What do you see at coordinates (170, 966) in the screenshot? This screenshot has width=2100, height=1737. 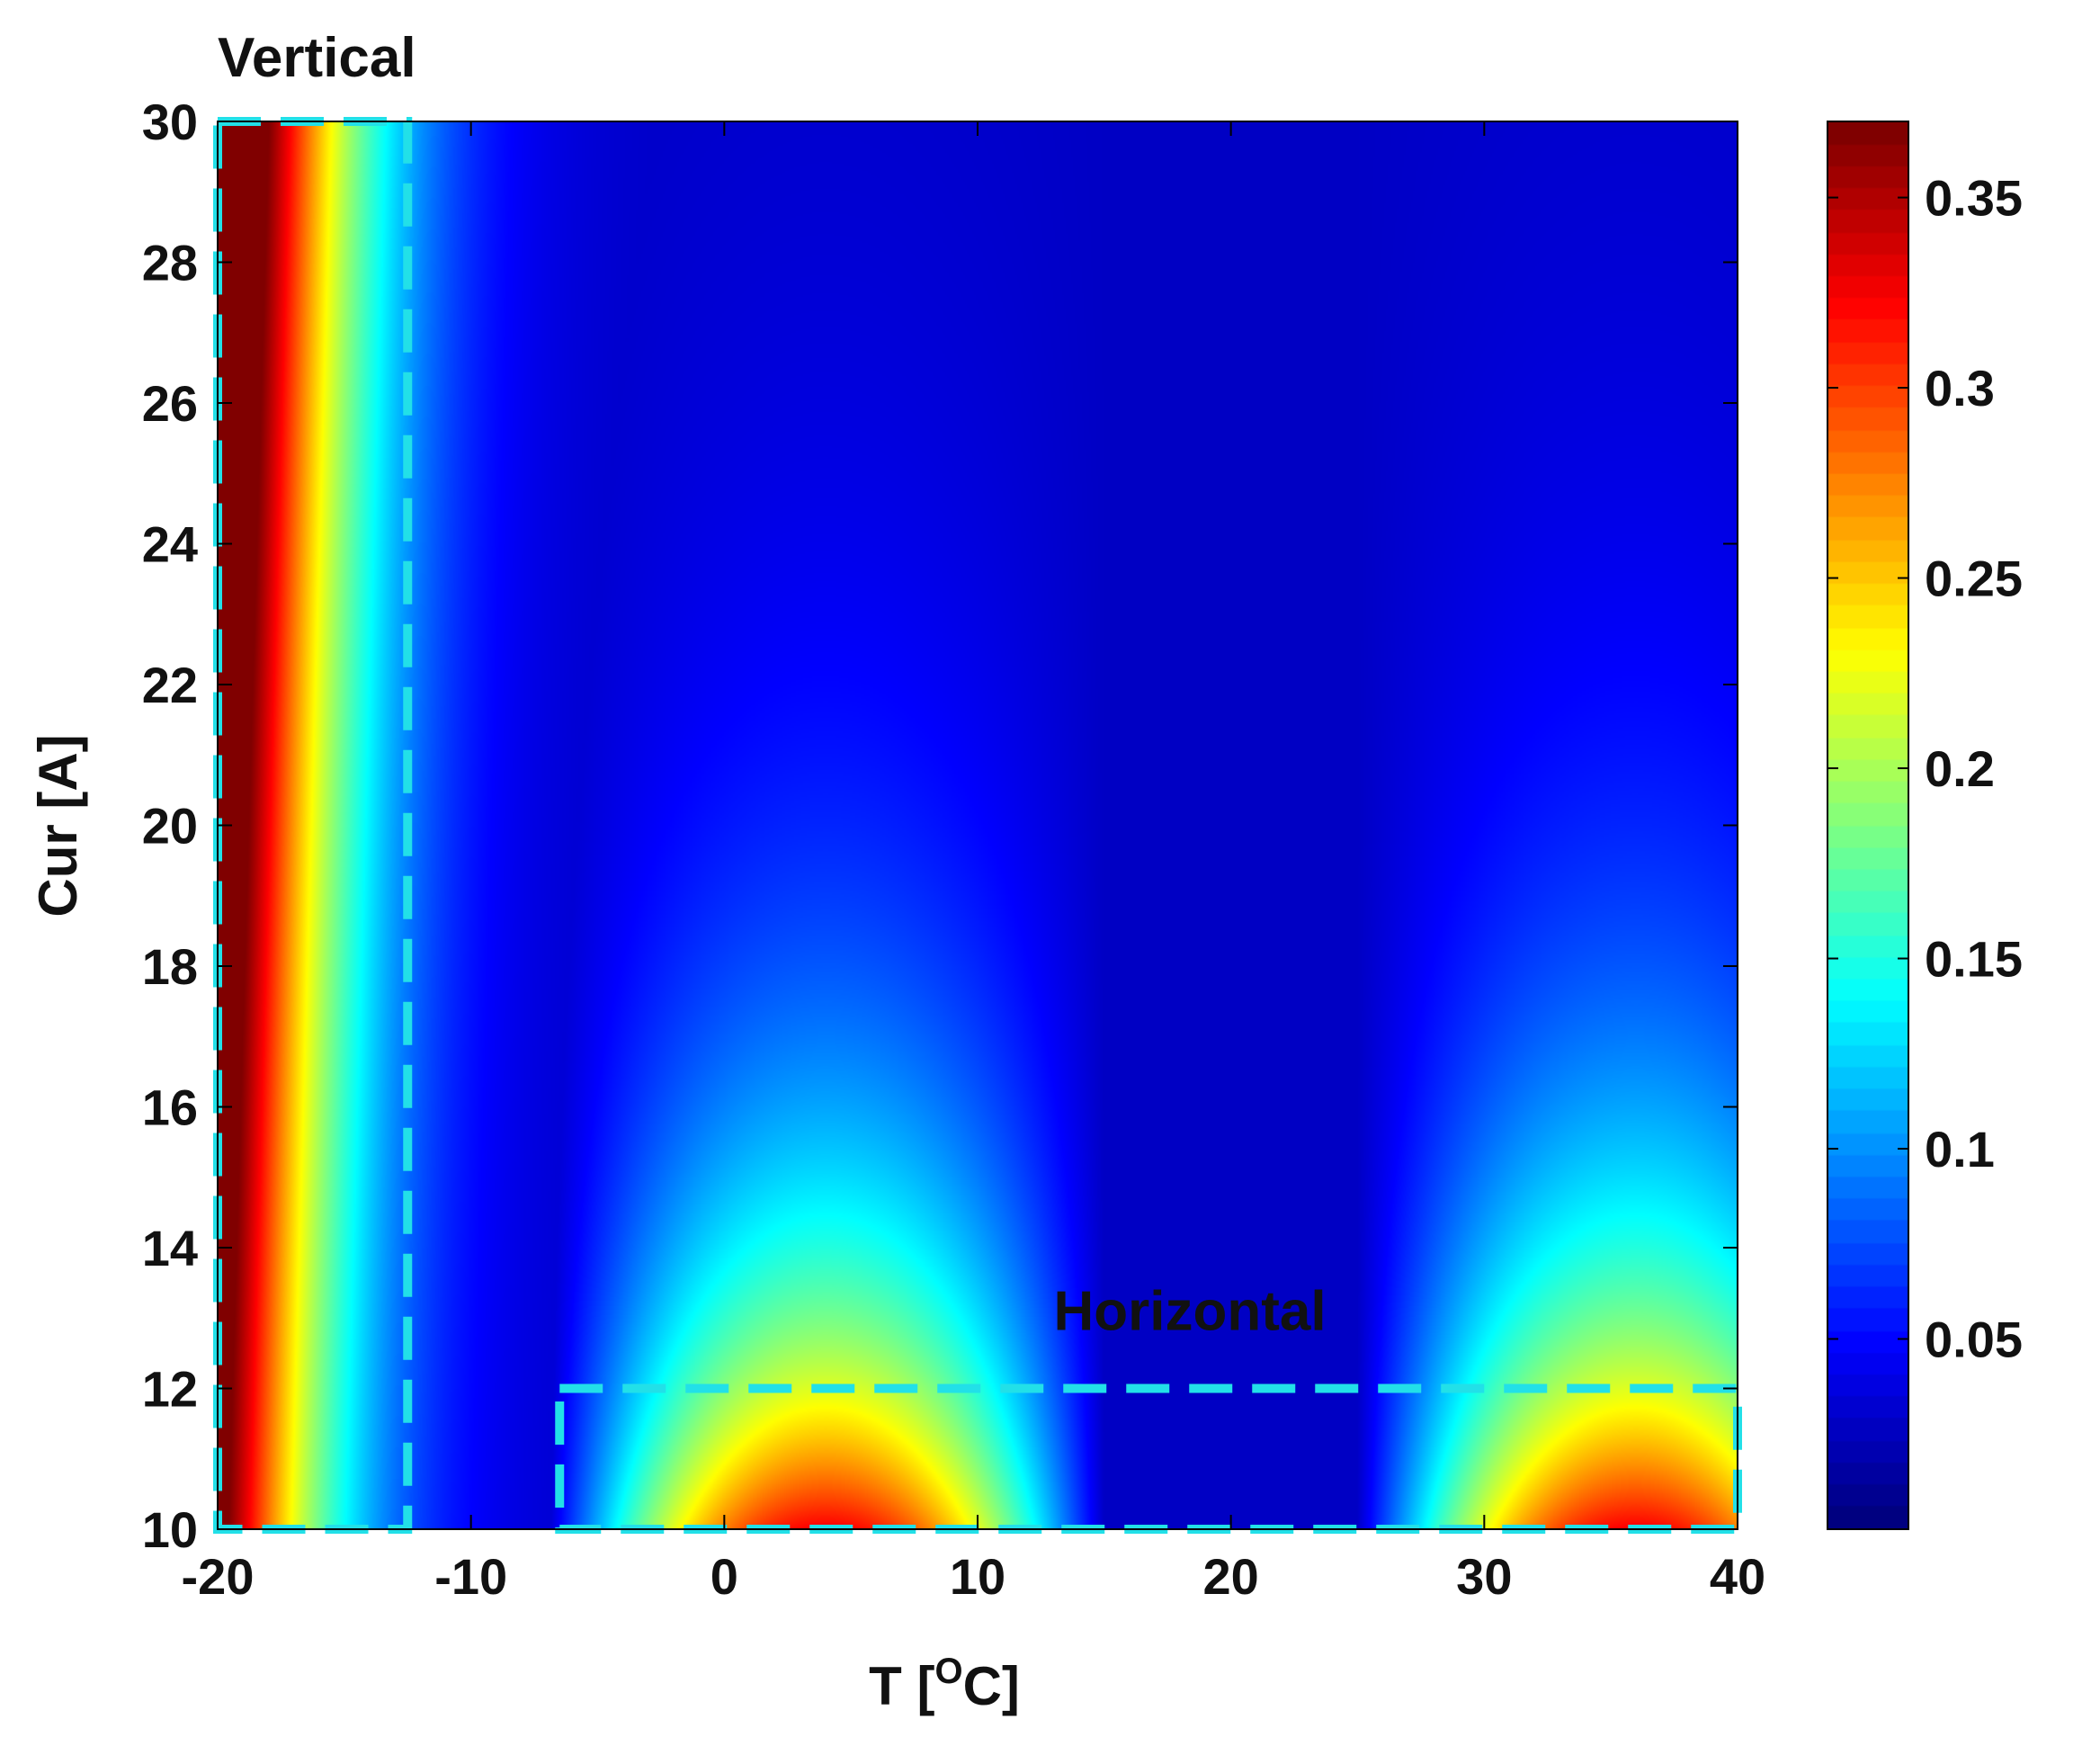 I see `y-tick-label: 18` at bounding box center [170, 966].